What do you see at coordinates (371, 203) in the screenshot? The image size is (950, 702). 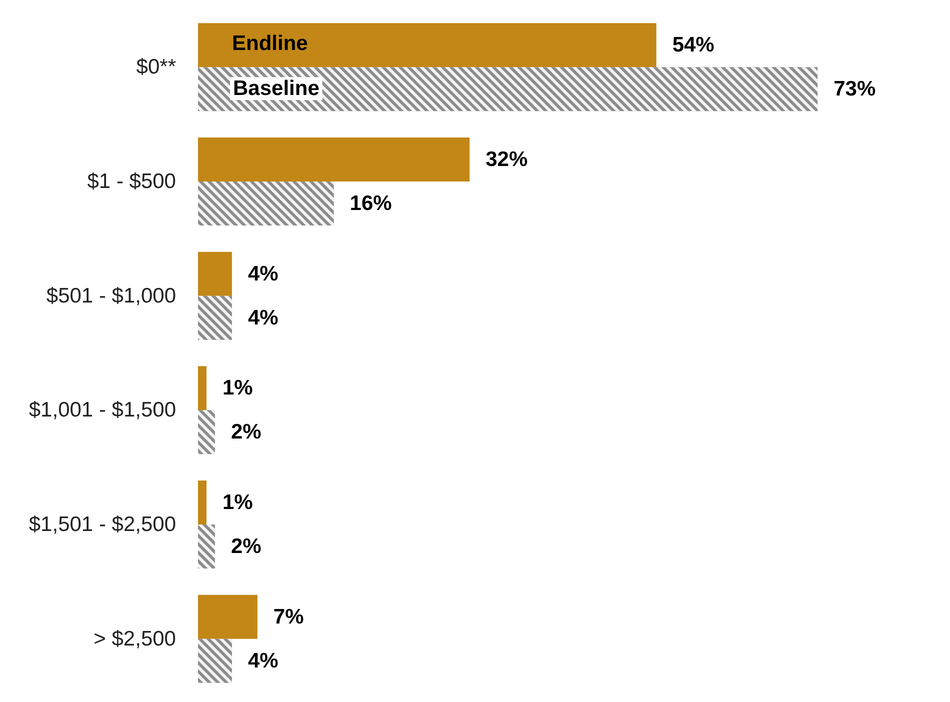 I see `data-label: 16%` at bounding box center [371, 203].